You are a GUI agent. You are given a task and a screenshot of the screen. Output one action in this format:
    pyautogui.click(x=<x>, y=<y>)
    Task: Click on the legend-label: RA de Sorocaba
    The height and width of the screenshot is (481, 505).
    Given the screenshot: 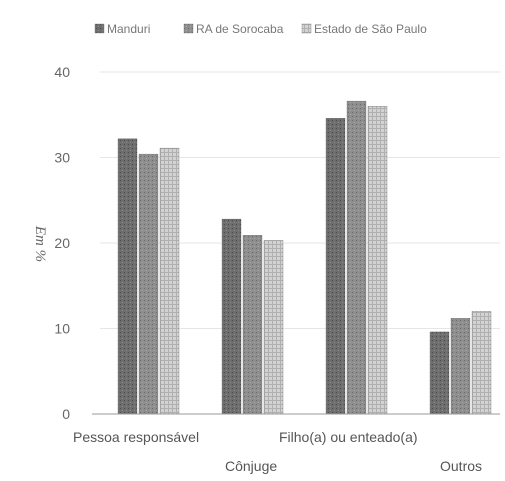 What is the action you would take?
    pyautogui.click(x=240, y=29)
    